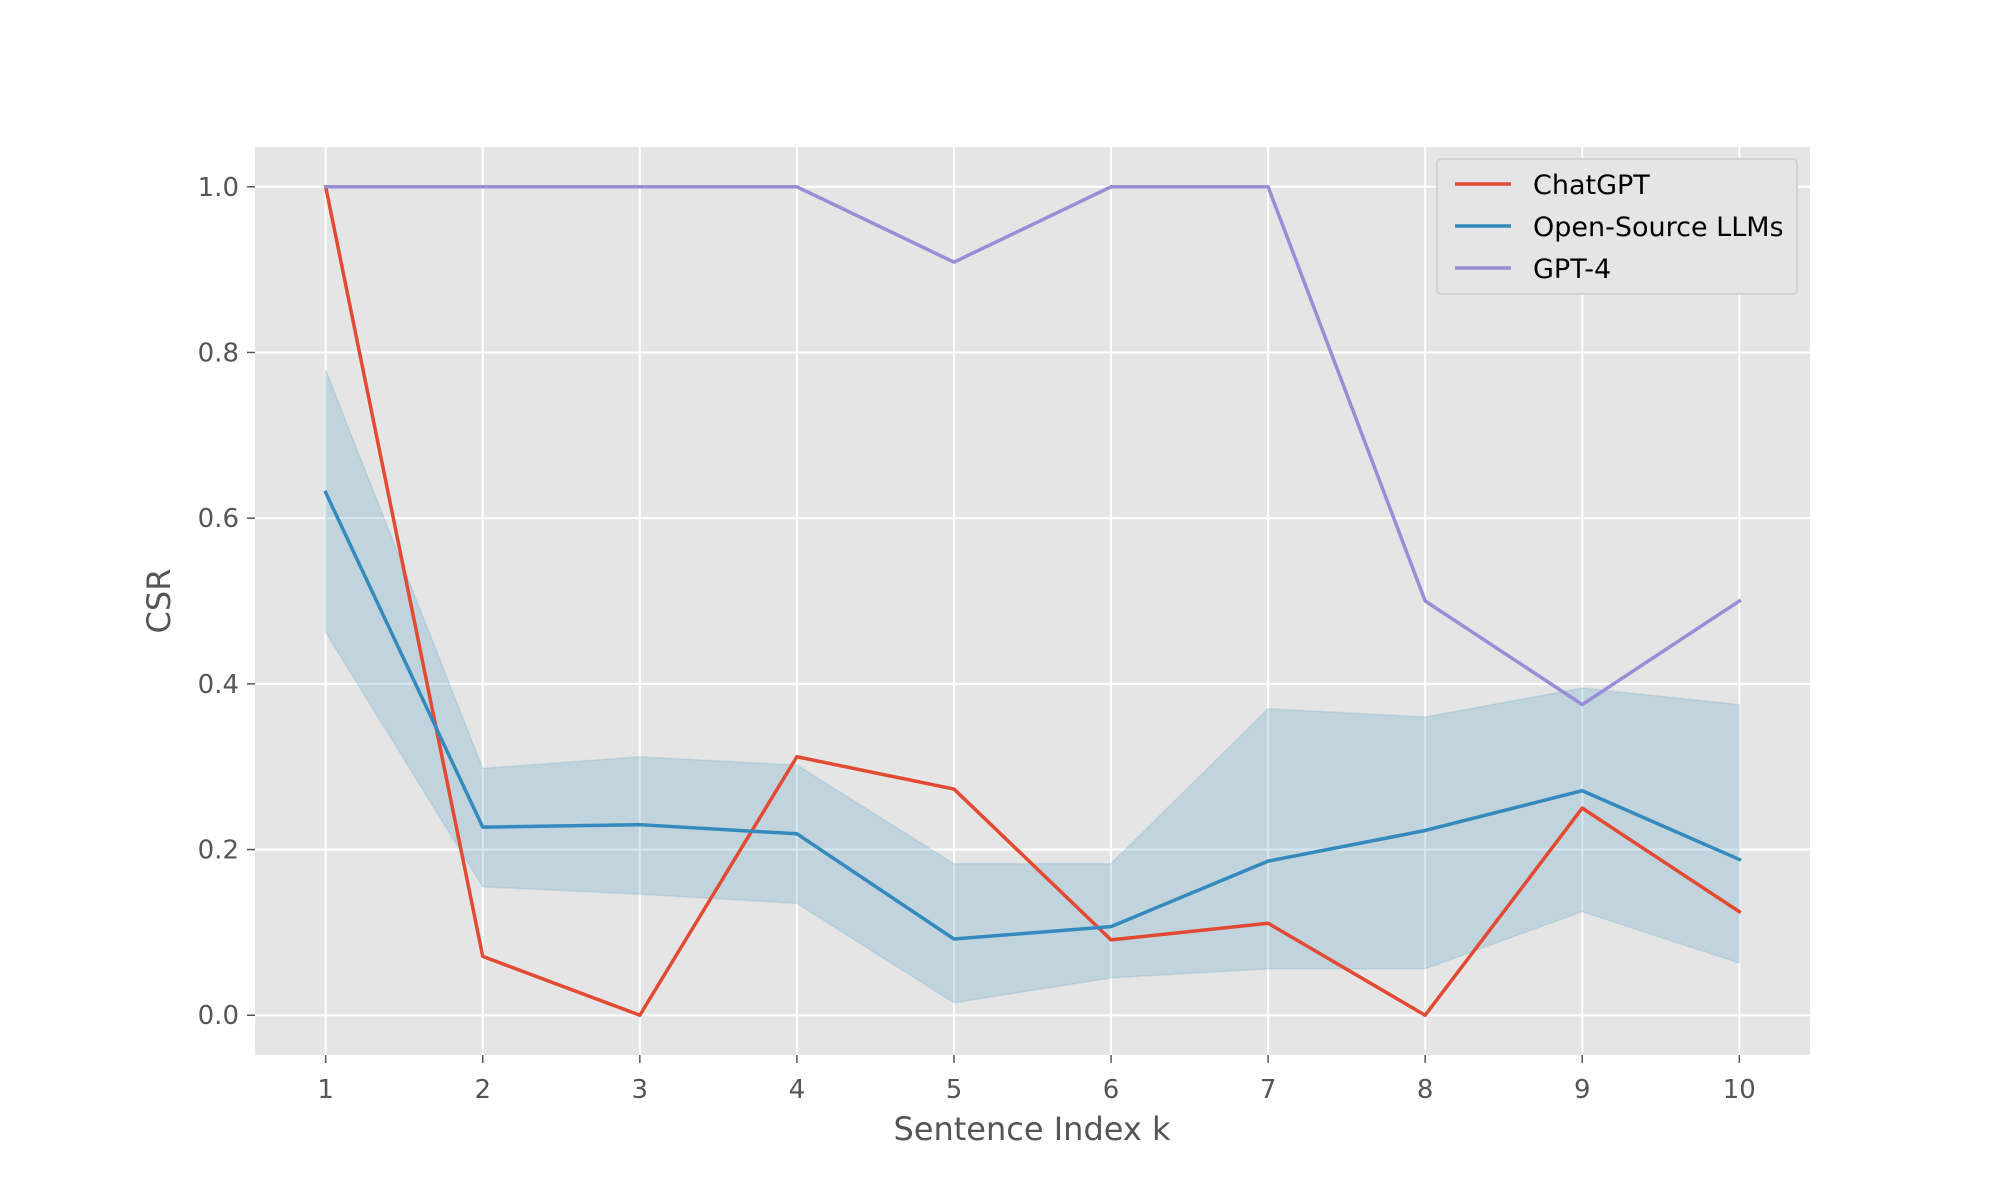 Image resolution: width=2000 pixels, height=1200 pixels. Describe the element at coordinates (218, 685) in the screenshot. I see `y-tick-label: 0.4` at that location.